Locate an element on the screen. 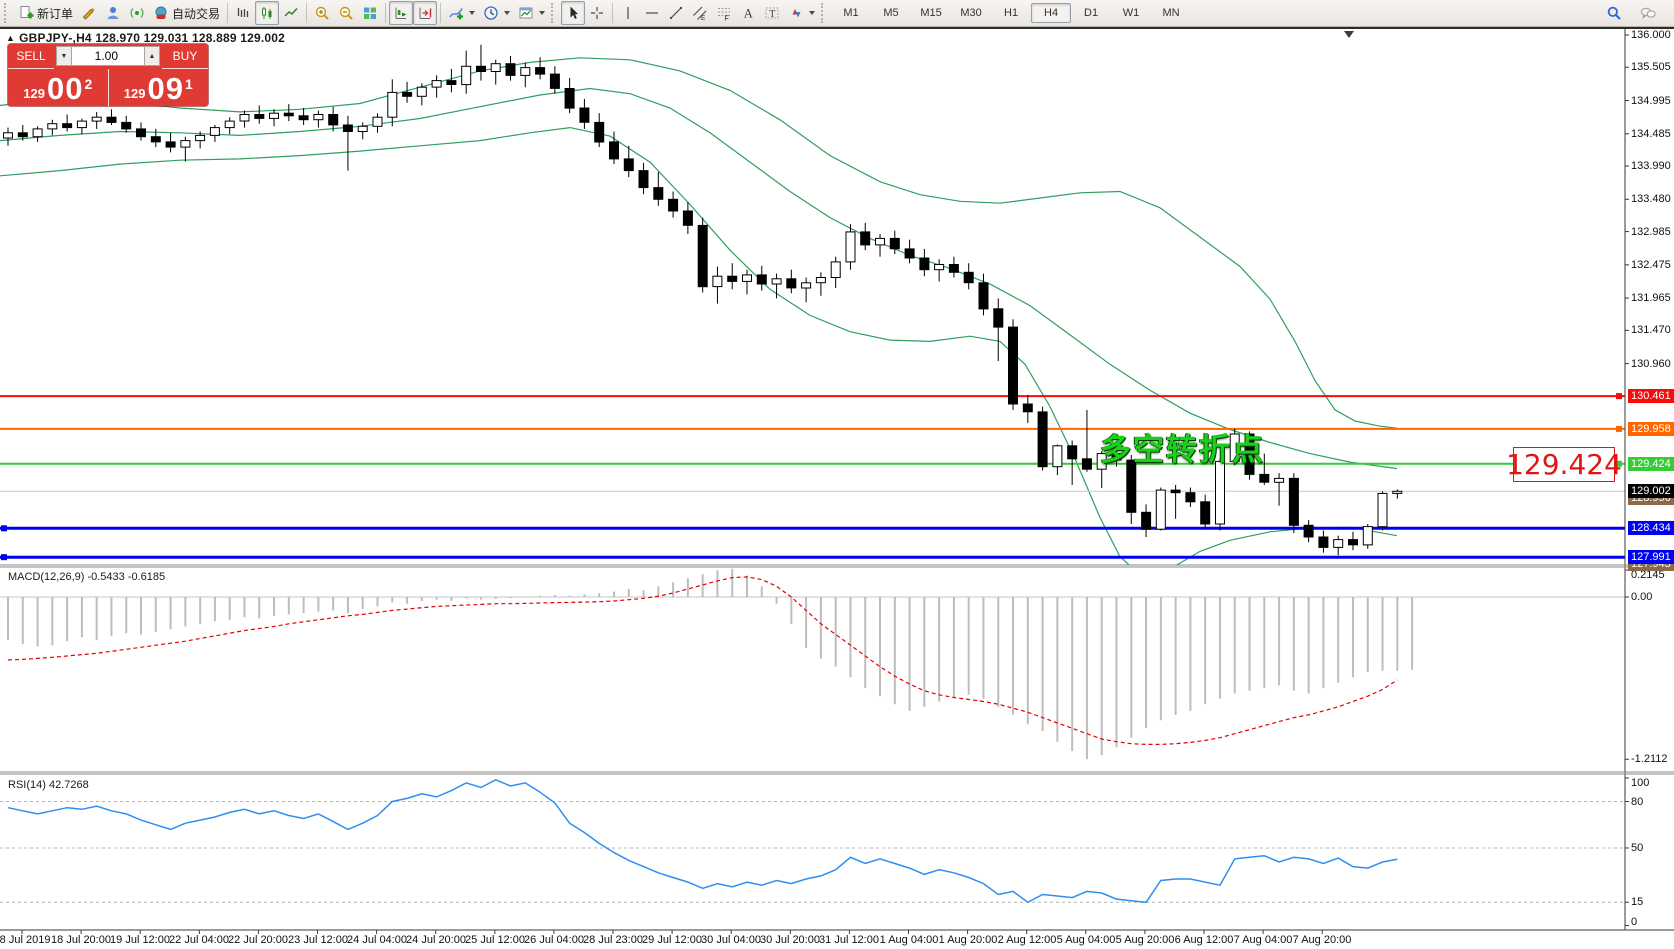 The height and width of the screenshot is (949, 1674). price-axis-label: 134.995 is located at coordinates (1651, 101).